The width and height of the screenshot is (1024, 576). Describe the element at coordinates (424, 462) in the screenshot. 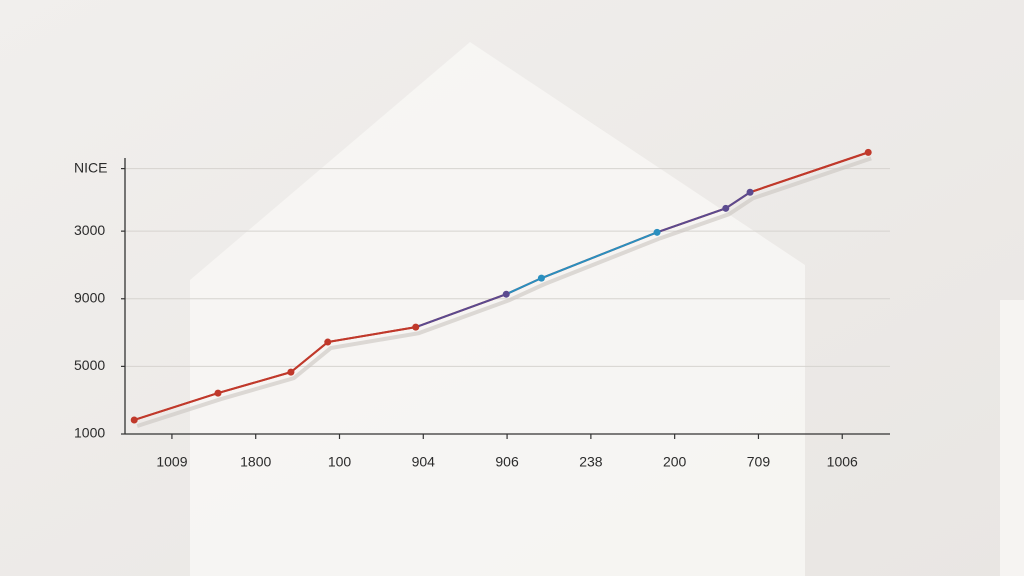

I see `x-tick-label: 904` at that location.